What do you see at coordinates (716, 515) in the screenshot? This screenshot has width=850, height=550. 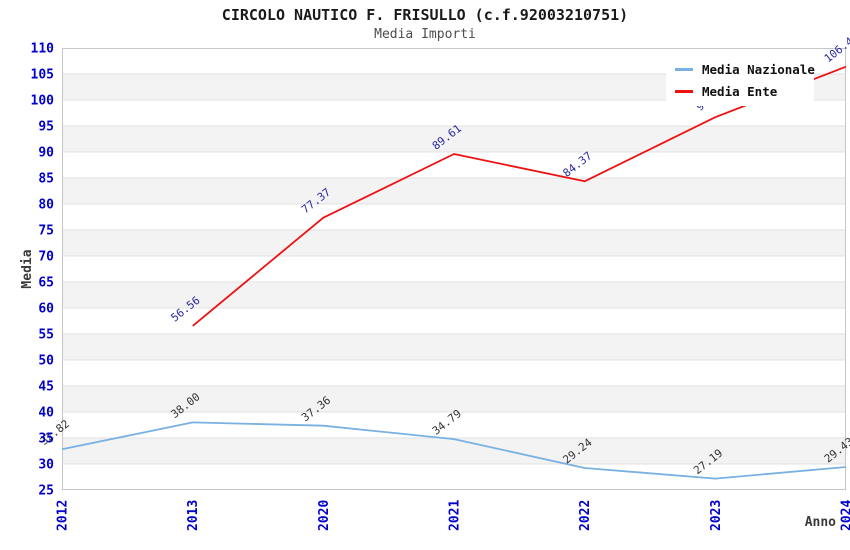 I see `x-tick-label: 2023` at bounding box center [716, 515].